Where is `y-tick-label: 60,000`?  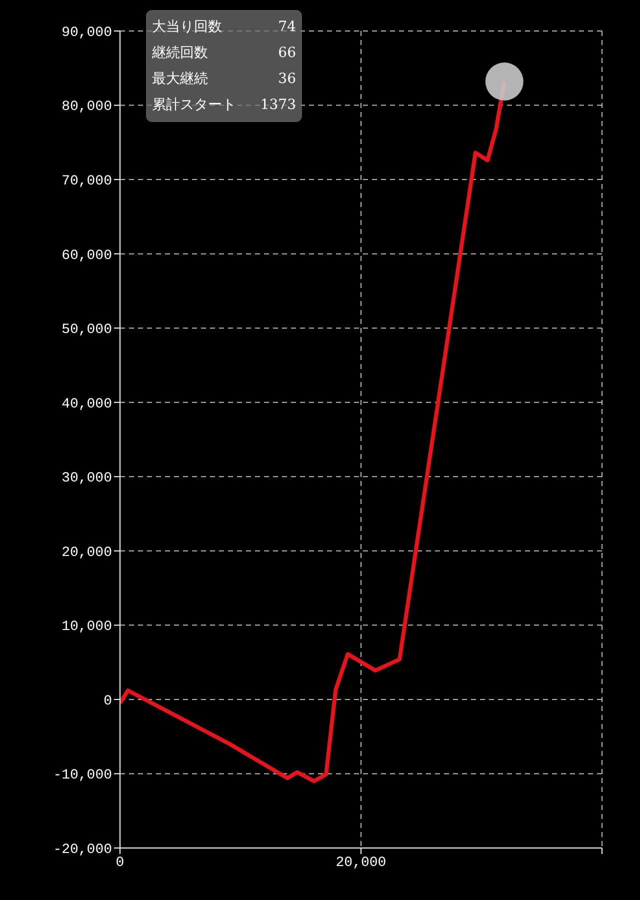 y-tick-label: 60,000 is located at coordinates (87, 256).